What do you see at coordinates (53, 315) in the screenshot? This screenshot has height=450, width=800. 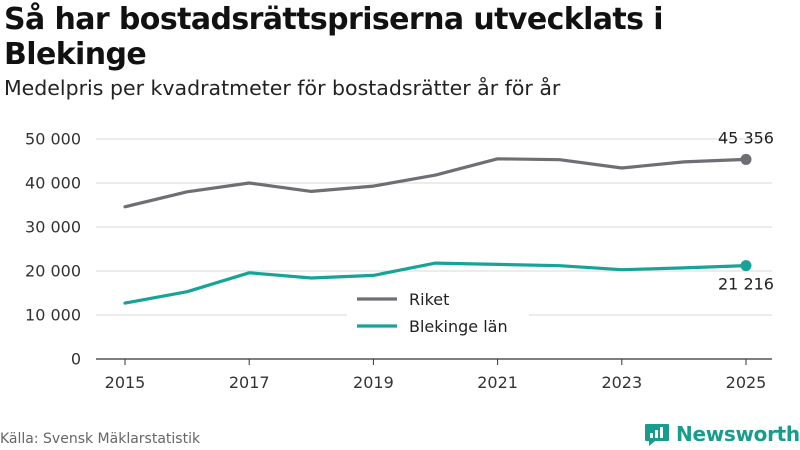 I see `y-tick-label: 10 000` at bounding box center [53, 315].